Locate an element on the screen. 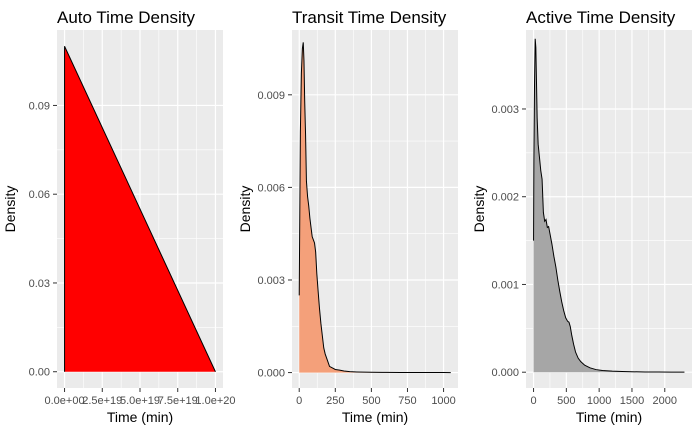 Image resolution: width=700 pixels, height=432 pixels. active-y-tick-label: 0.000 is located at coordinates (505, 373).